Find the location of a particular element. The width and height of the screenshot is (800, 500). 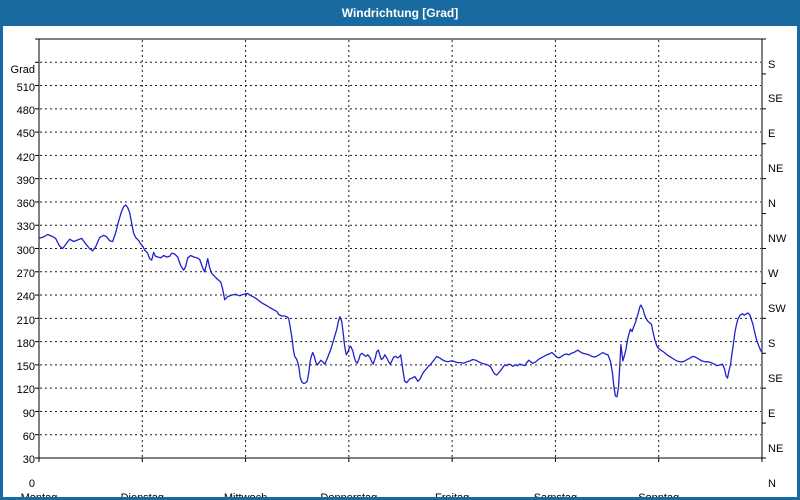

compass-label-90-E: E is located at coordinates (772, 413).